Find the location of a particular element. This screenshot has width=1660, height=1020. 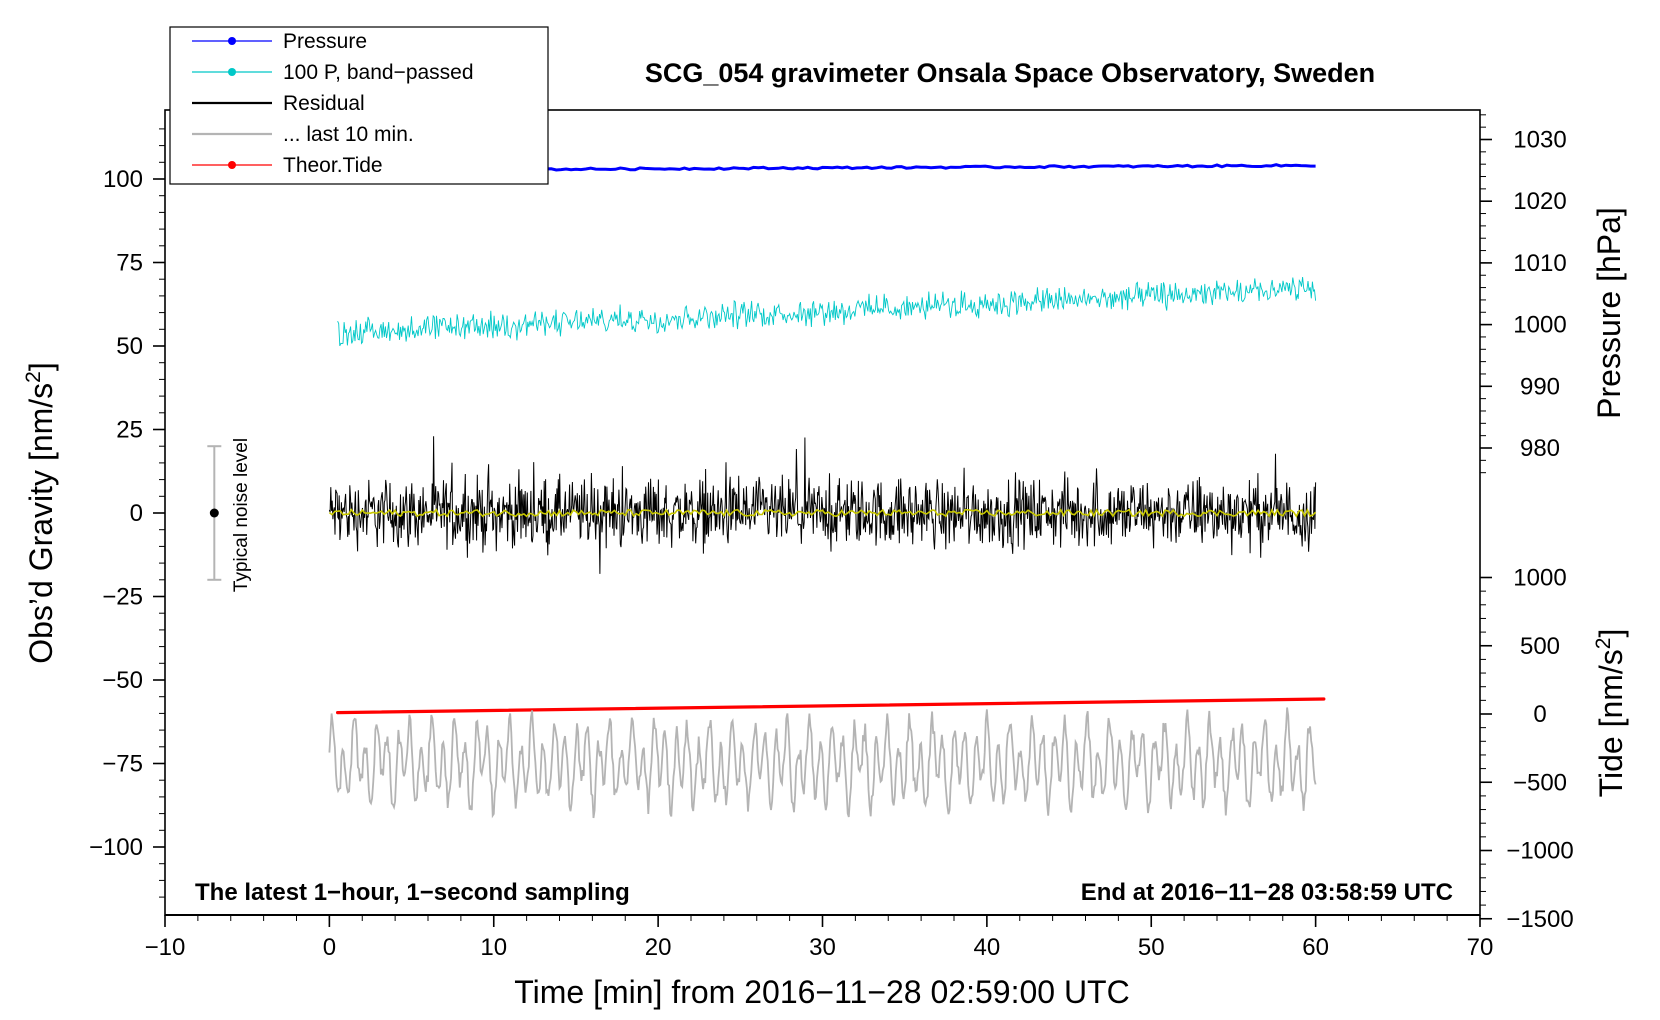

y-axis-title-tide-base: Tide [nm/s is located at coordinates (1611, 723).